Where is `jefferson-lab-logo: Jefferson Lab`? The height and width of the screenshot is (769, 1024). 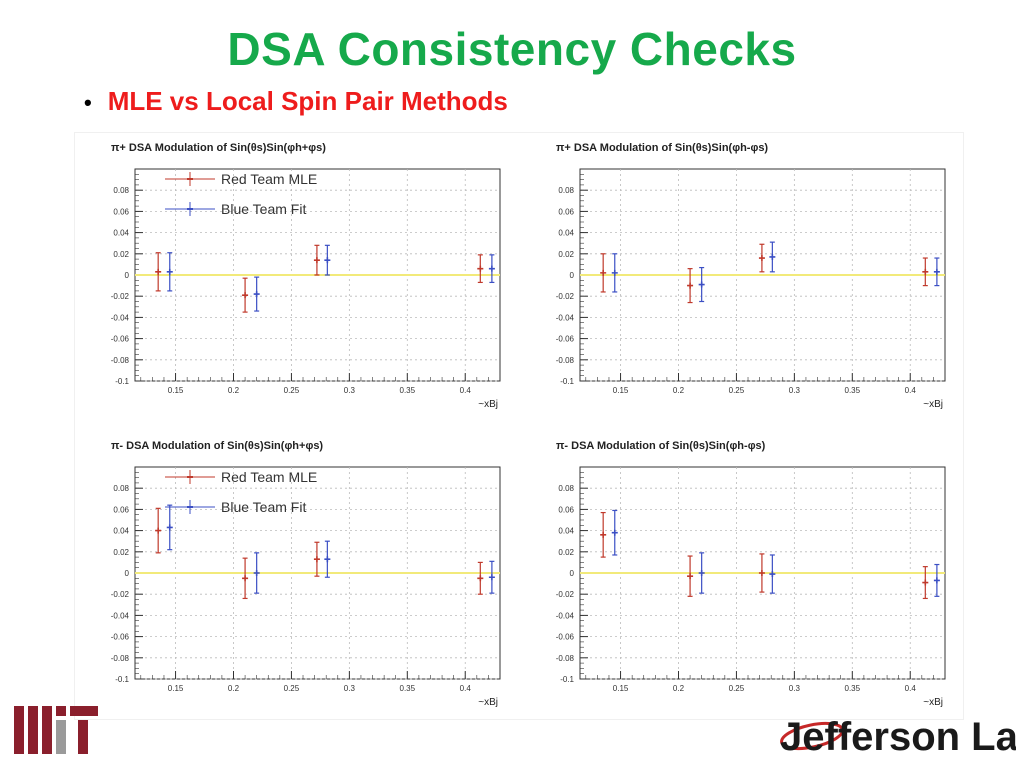
jefferson-lab-logo: Jefferson Lab is located at coordinates (900, 737).